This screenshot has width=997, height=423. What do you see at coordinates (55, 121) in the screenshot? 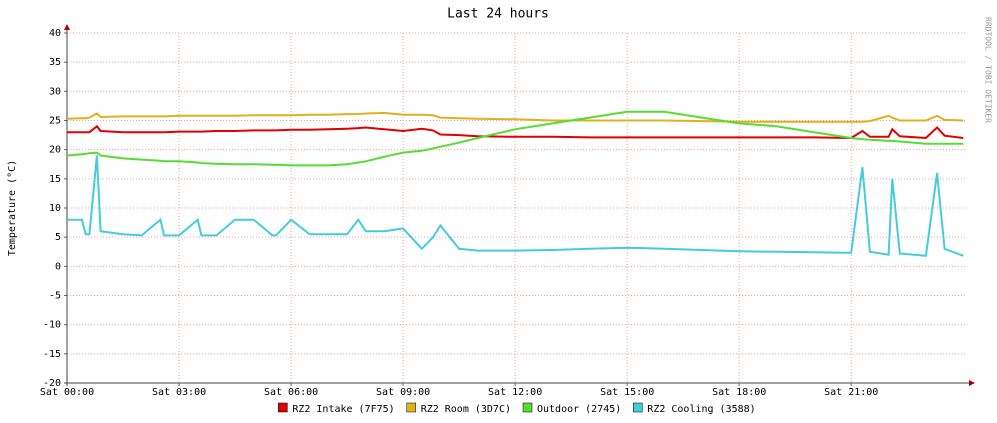
I see `y-tick-label: 25` at bounding box center [55, 121].